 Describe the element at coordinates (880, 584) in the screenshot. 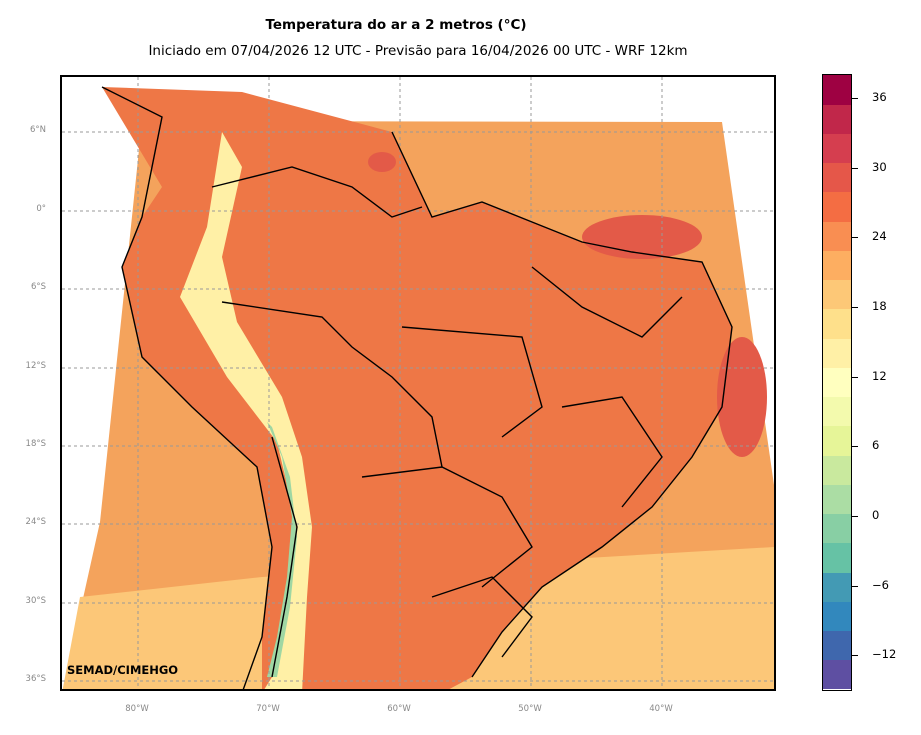

I see `colorbar-tick-label: −6` at that location.